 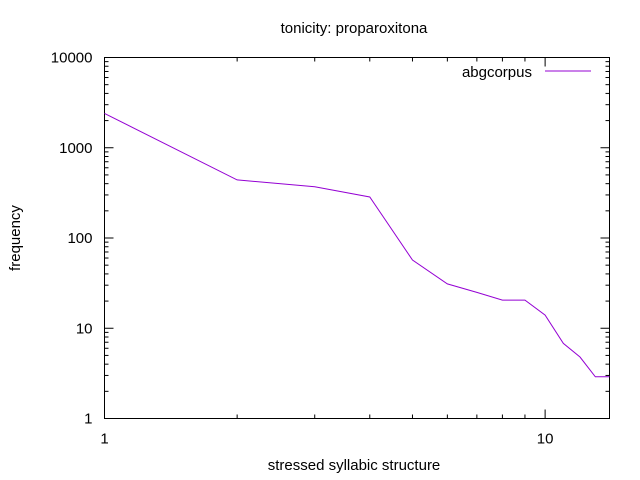 I want to click on y-axis-title: frequency, so click(x=15, y=238).